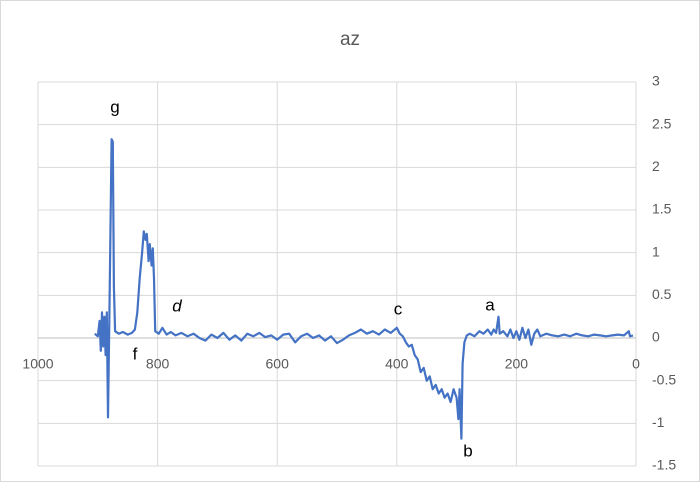  Describe the element at coordinates (37, 364) in the screenshot. I see `x-tick-label: 1000` at that location.